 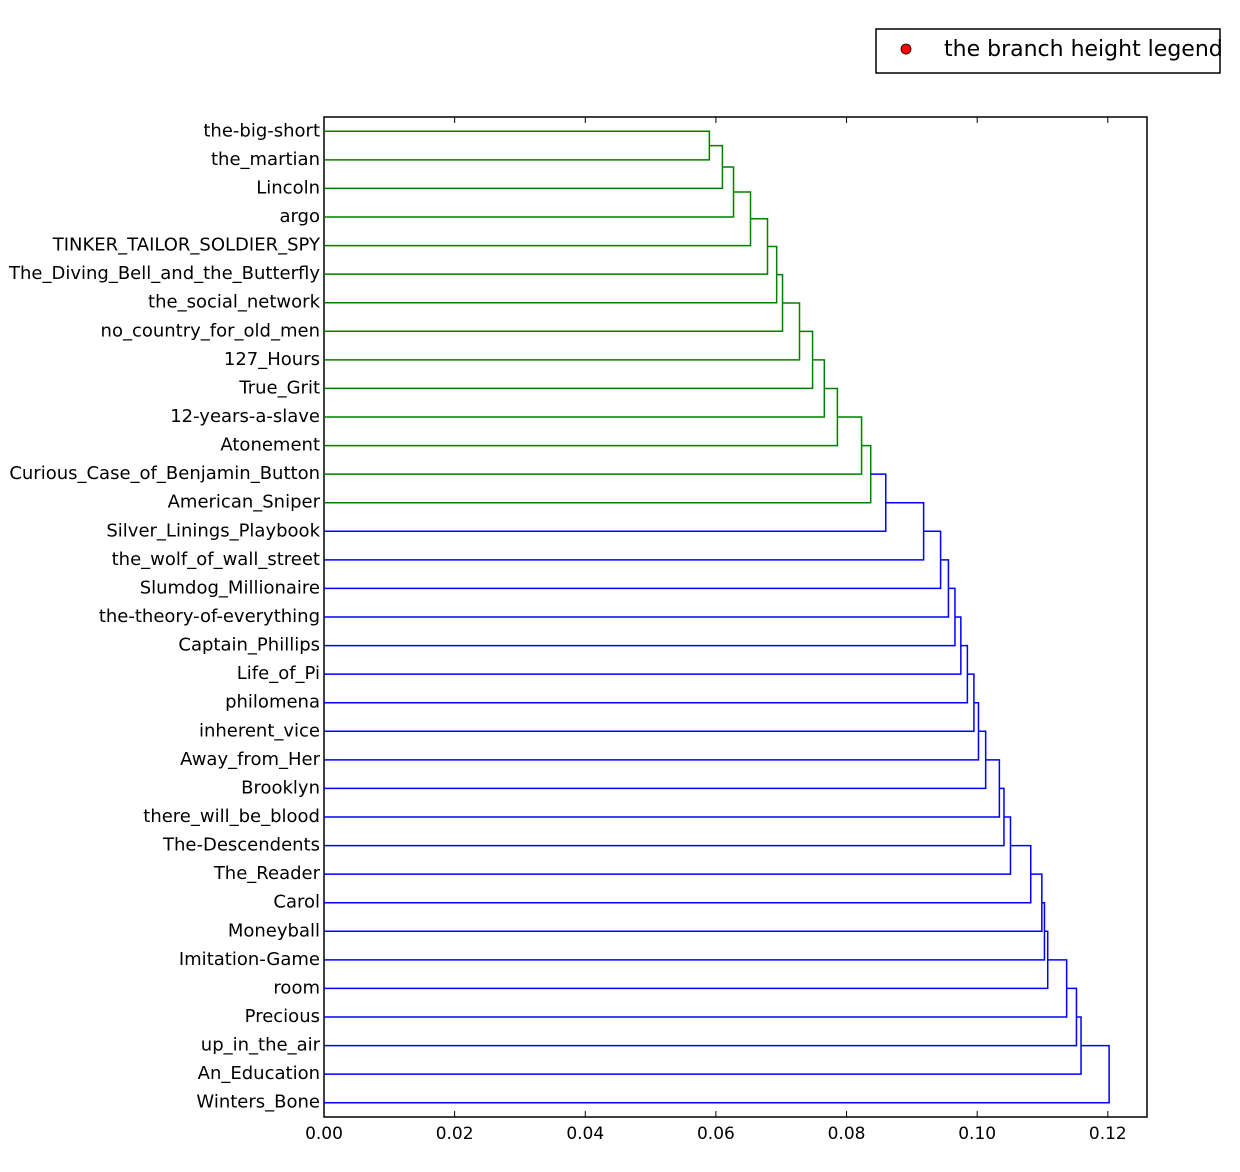 I want to click on x-tick-label: 0.08, so click(x=847, y=1134).